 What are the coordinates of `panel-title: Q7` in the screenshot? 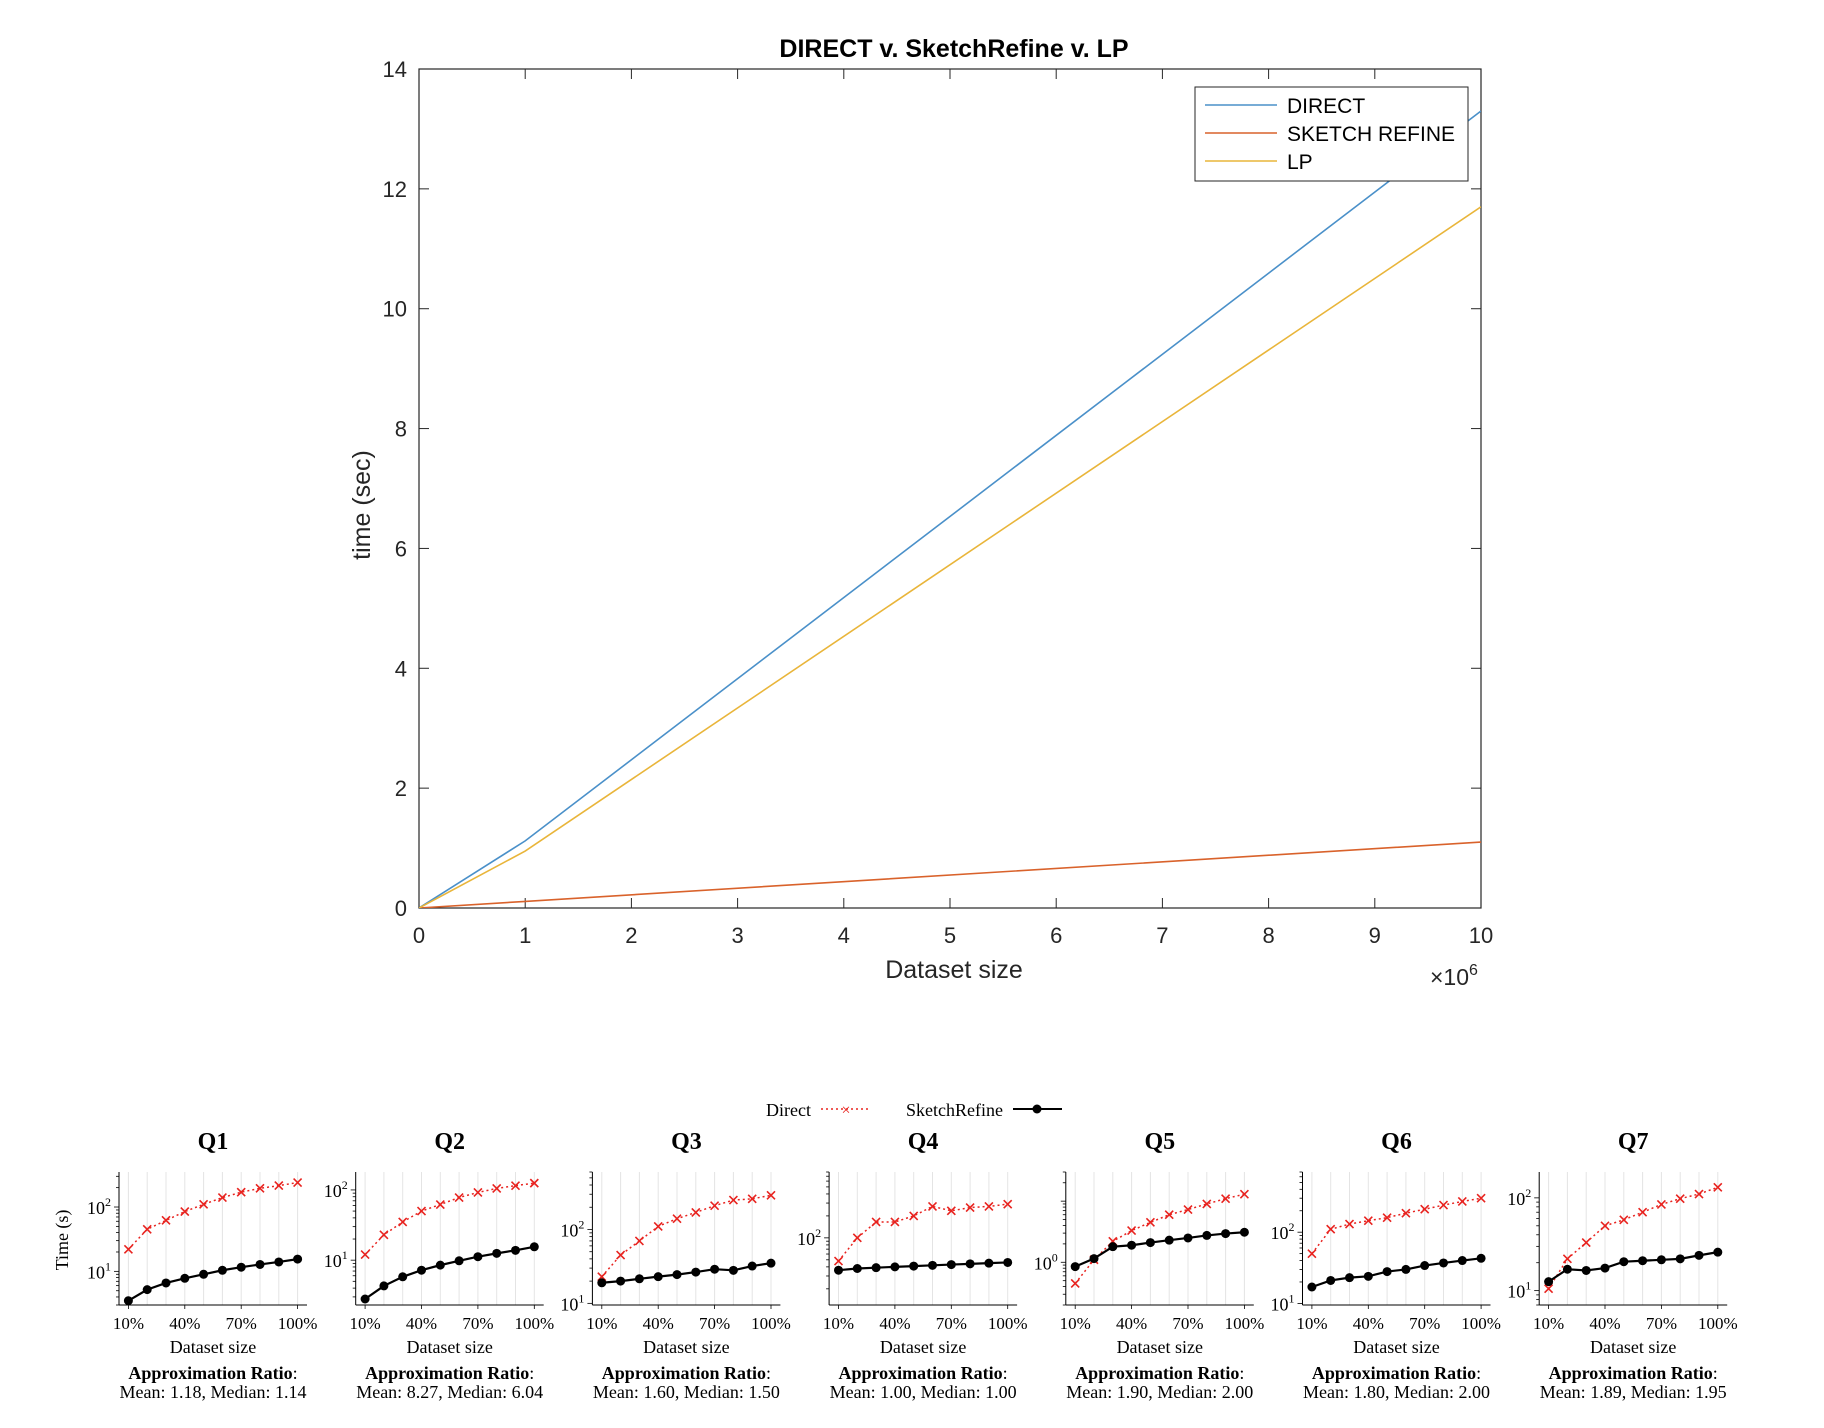 It's located at (1633, 1142).